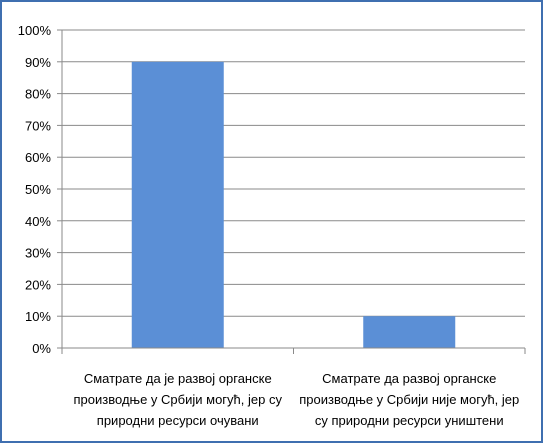 This screenshot has height=448, width=543. Describe the element at coordinates (38, 316) in the screenshot. I see `y-tick-label: 10%` at that location.